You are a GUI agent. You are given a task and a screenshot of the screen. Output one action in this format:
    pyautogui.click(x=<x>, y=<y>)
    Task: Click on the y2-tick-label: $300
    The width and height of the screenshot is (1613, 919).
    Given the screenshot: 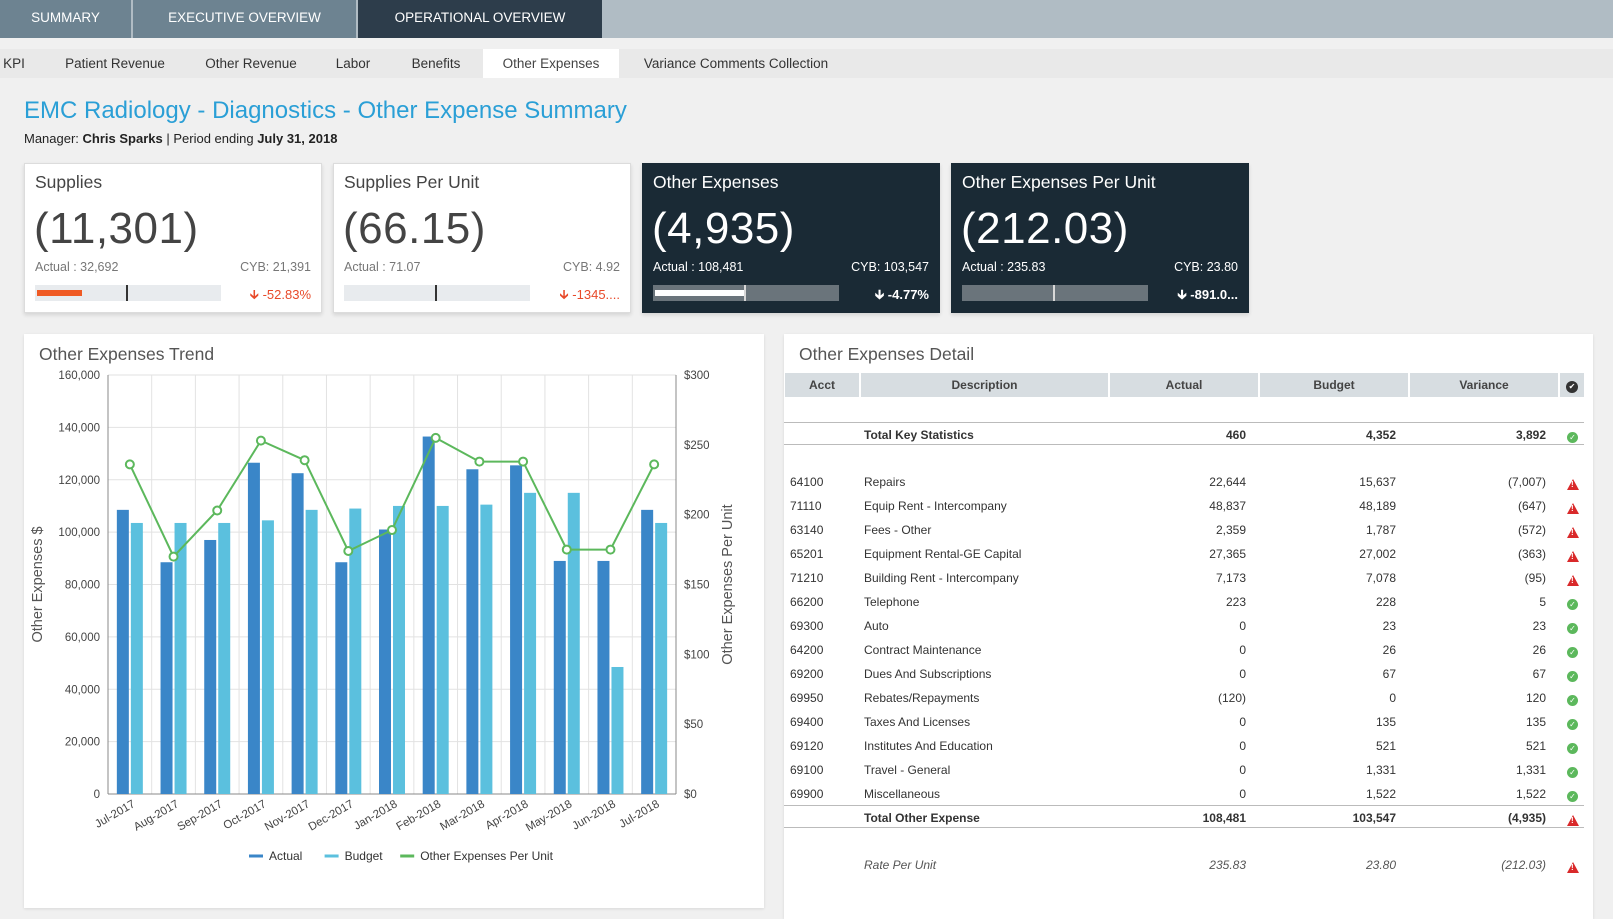 What is the action you would take?
    pyautogui.click(x=697, y=376)
    